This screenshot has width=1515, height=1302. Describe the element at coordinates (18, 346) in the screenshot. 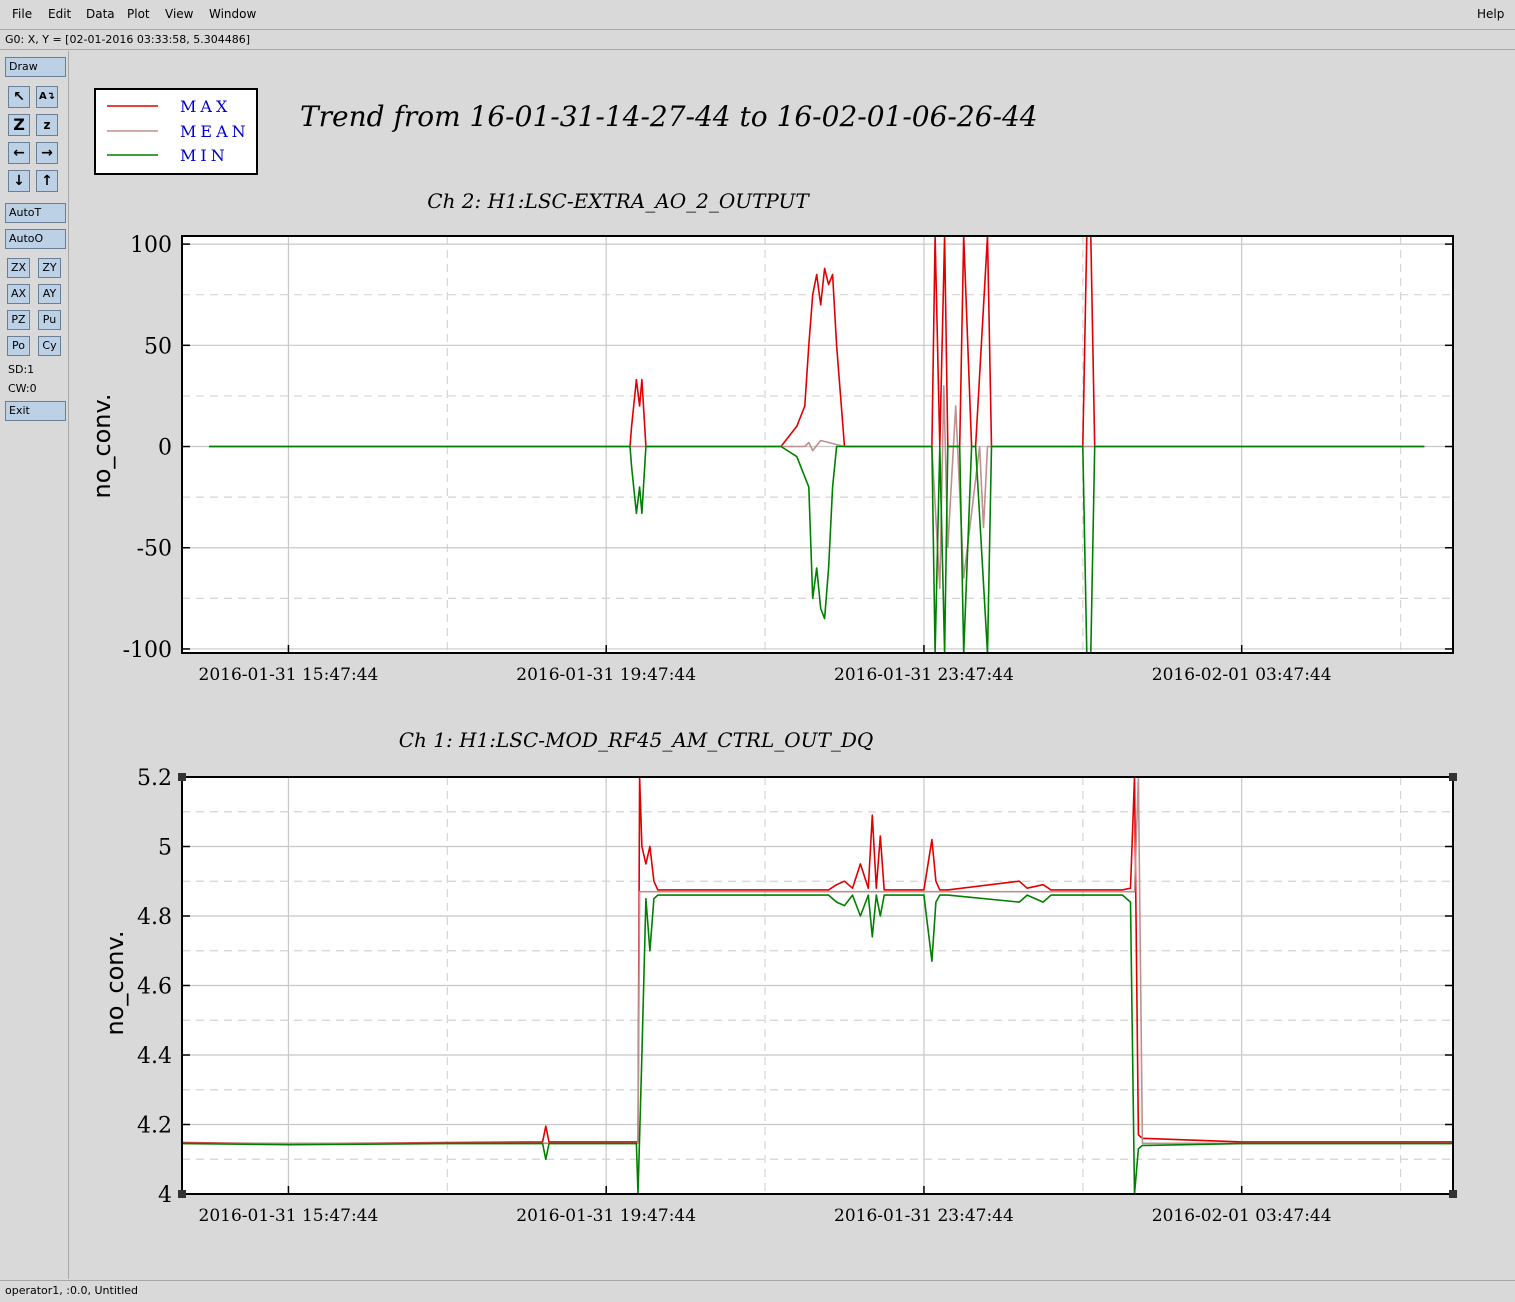

I see `po-button: Po` at that location.